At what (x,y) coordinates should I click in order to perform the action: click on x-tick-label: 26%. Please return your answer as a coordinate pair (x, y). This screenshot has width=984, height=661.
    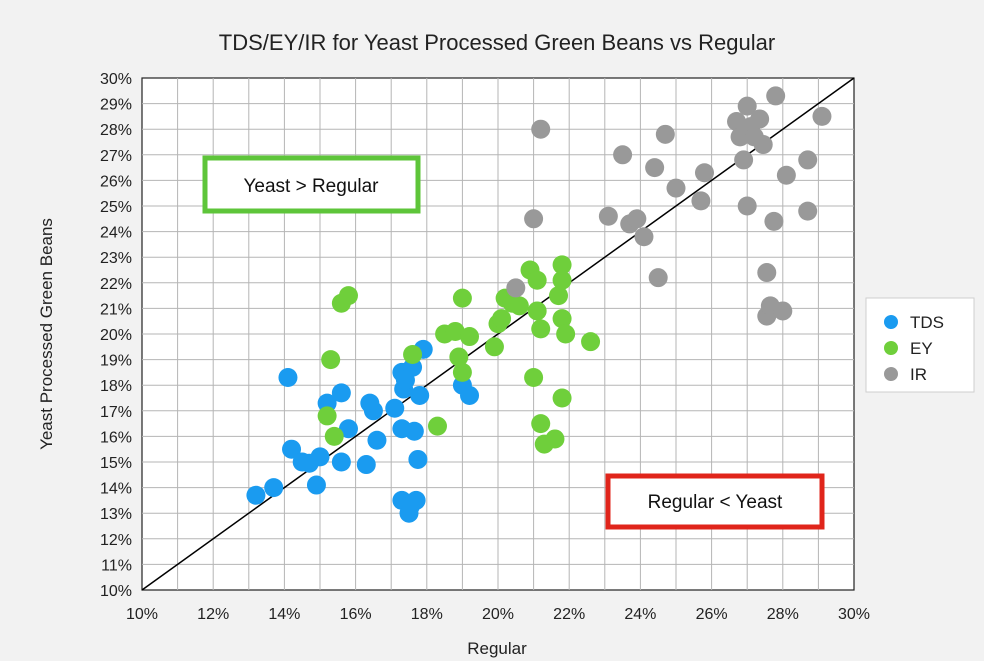
    Looking at the image, I should click on (712, 614).